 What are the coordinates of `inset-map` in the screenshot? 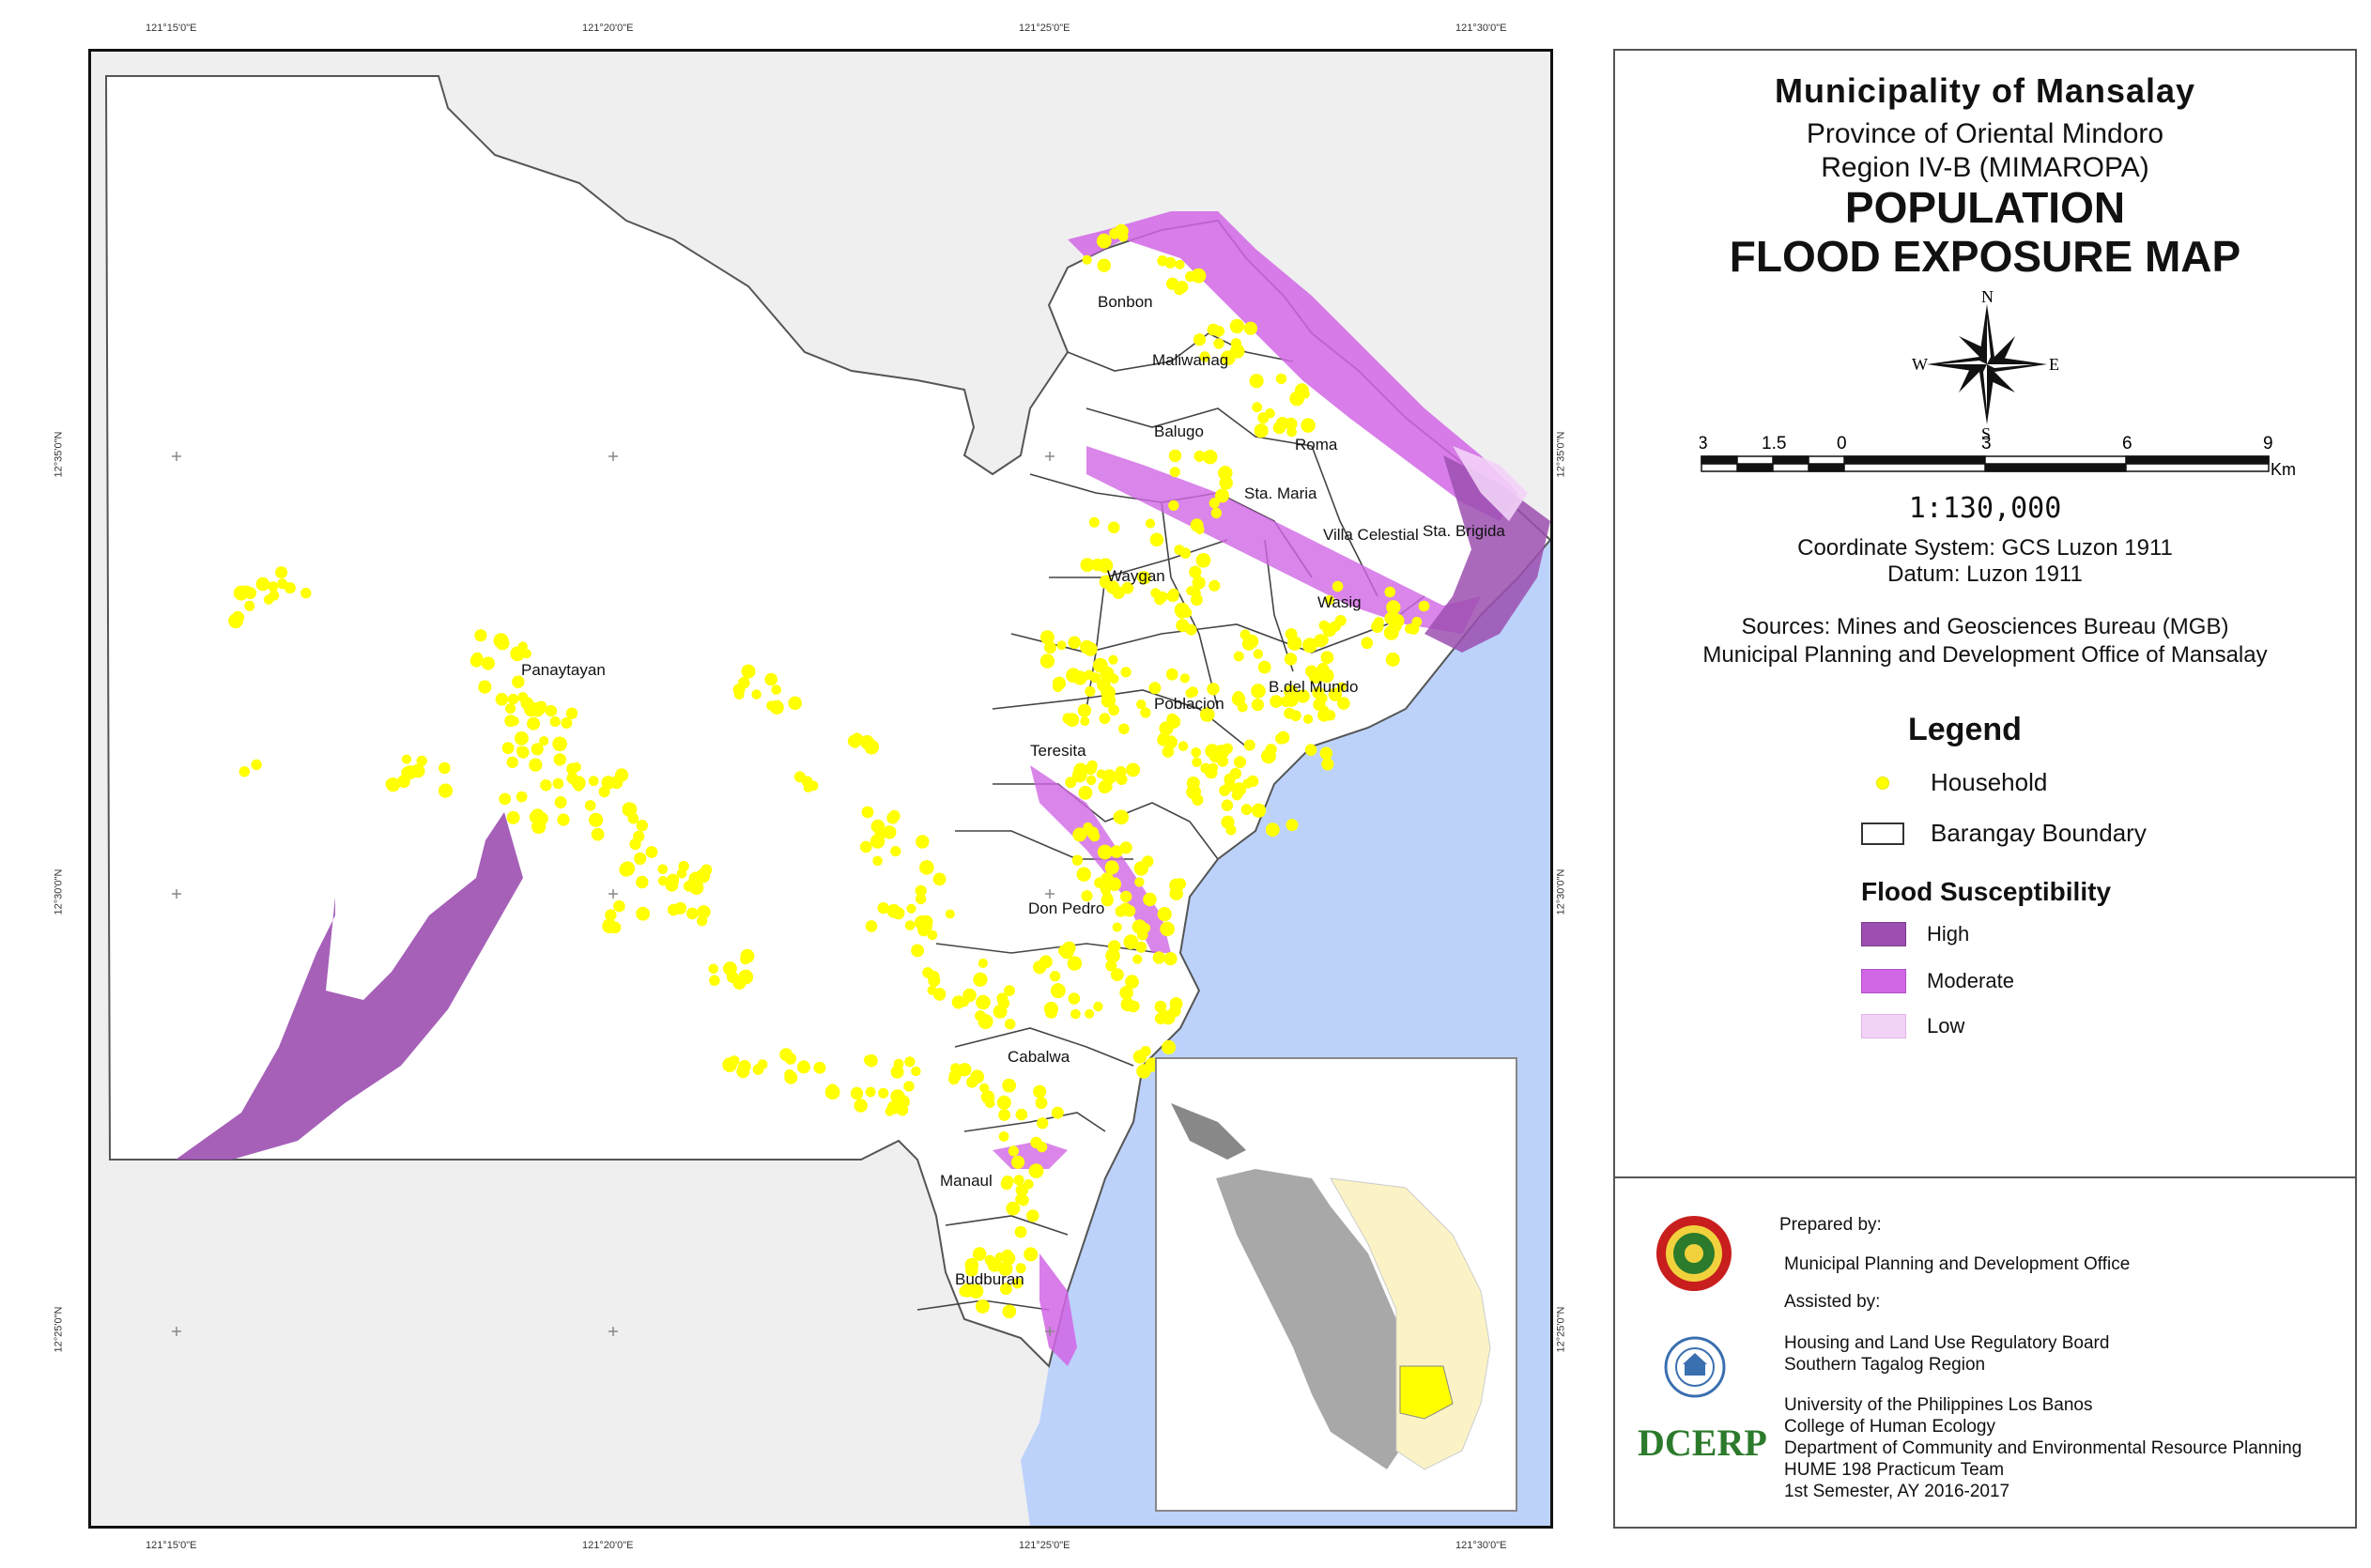 It's located at (1336, 1285).